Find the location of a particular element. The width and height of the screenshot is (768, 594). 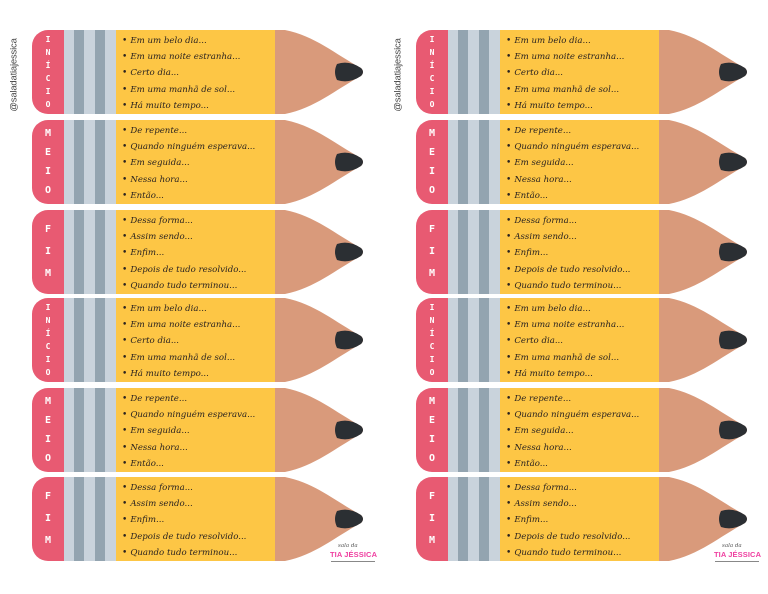

label-letter: F is located at coordinates (432, 496).